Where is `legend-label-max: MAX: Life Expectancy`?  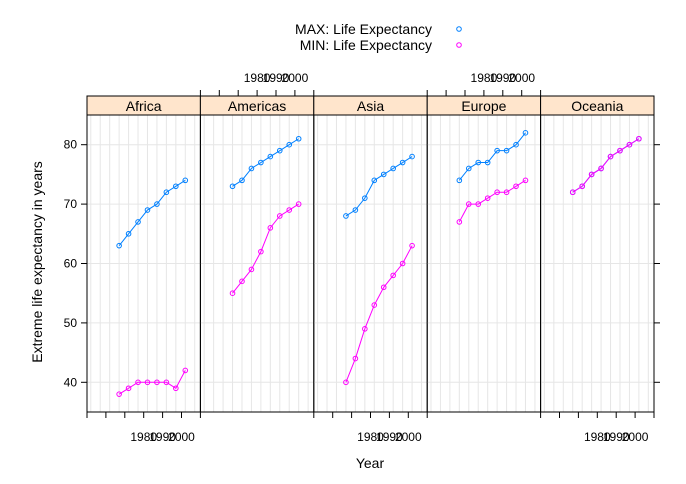 legend-label-max: MAX: Life Expectancy is located at coordinates (363, 29).